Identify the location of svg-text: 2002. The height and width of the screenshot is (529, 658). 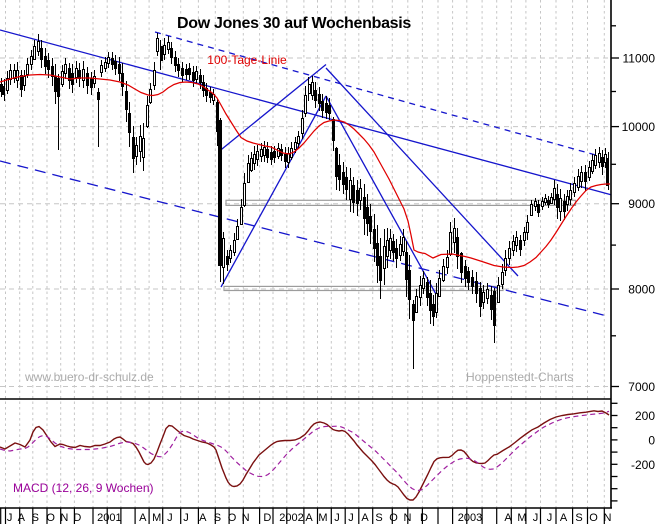
(291, 518).